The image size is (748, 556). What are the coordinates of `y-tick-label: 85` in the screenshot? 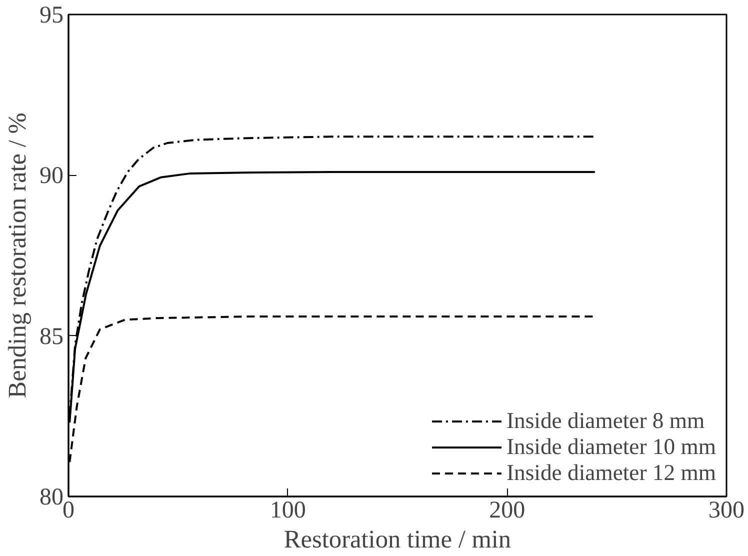 It's located at (52, 337).